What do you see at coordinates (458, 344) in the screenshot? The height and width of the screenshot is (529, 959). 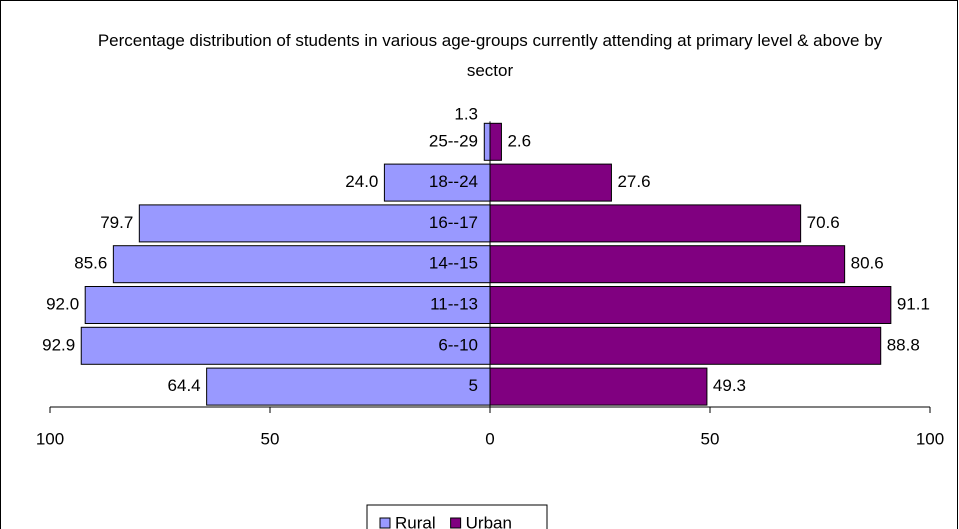 I see `category-label: 6--10` at bounding box center [458, 344].